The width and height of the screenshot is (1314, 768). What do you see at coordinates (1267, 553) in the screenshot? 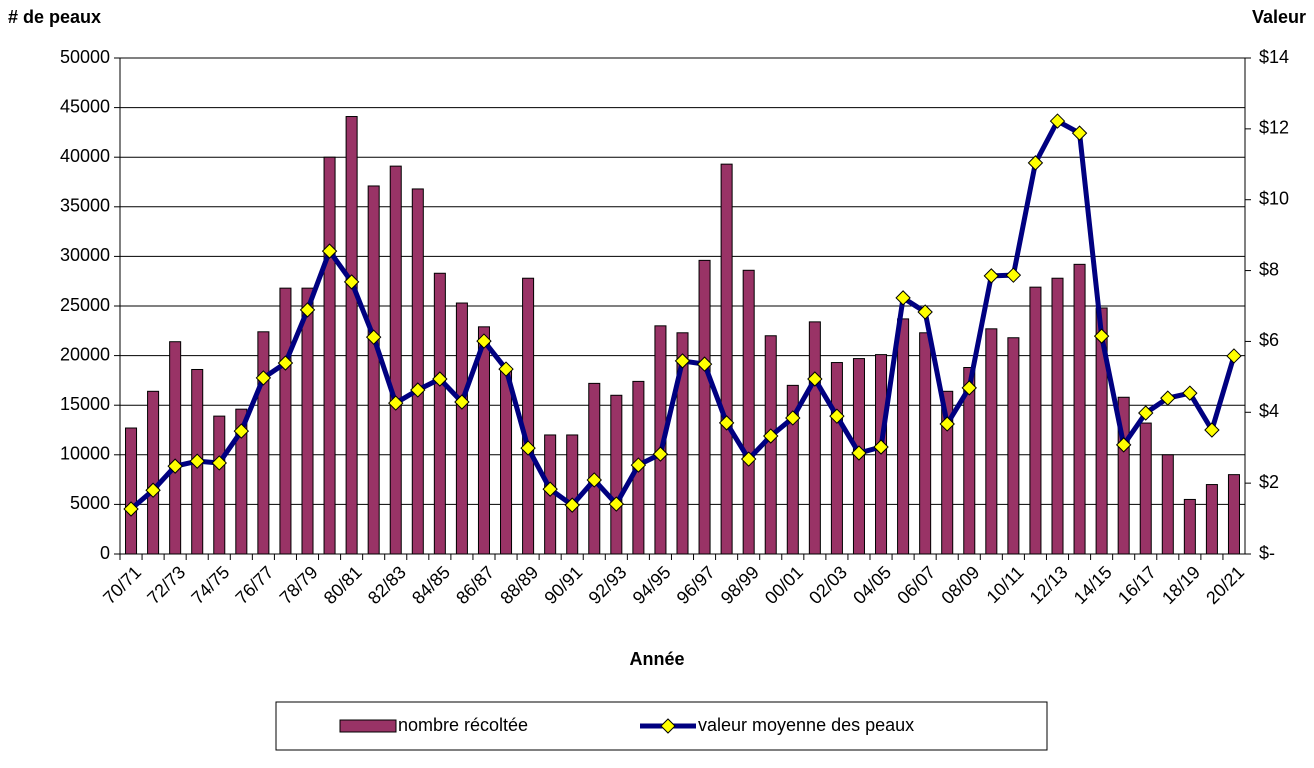
I see `y2-tick-label: $-` at bounding box center [1267, 553].